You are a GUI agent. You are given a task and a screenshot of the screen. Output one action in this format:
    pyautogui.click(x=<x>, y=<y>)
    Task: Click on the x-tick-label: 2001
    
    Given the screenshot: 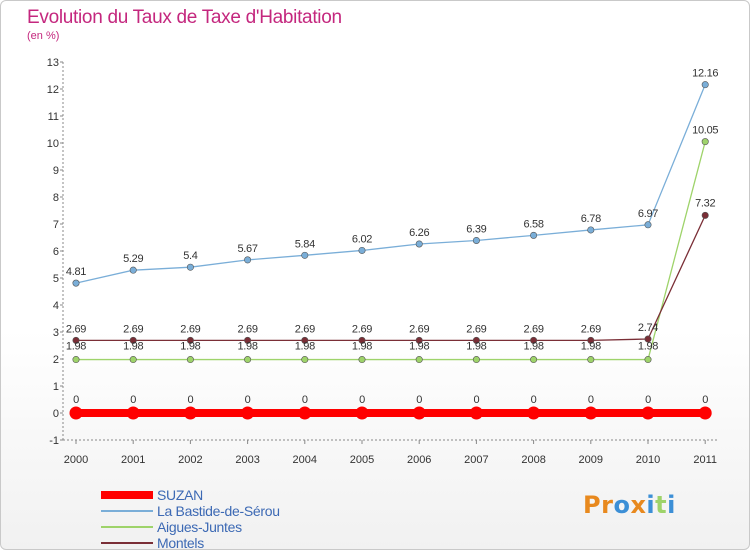 What is the action you would take?
    pyautogui.click(x=133, y=460)
    